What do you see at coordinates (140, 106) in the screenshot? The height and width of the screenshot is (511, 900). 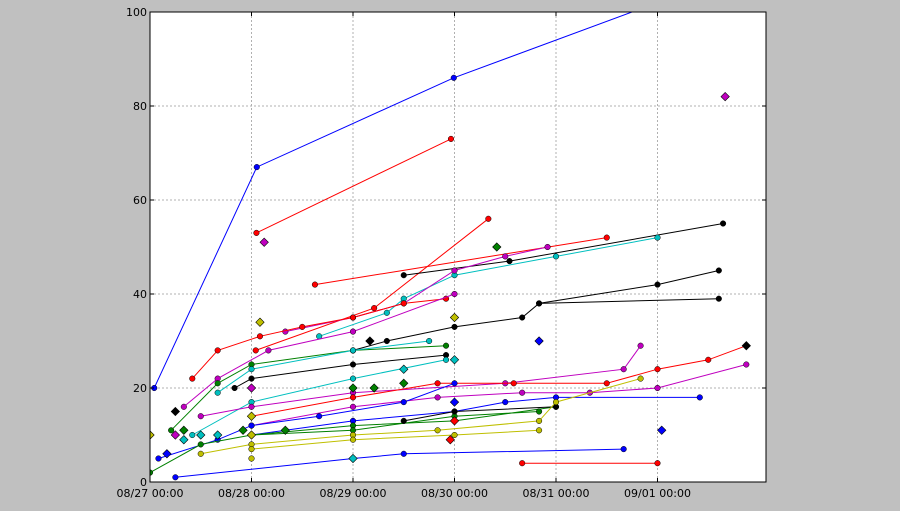 I see `y-tick-label: 80` at bounding box center [140, 106].